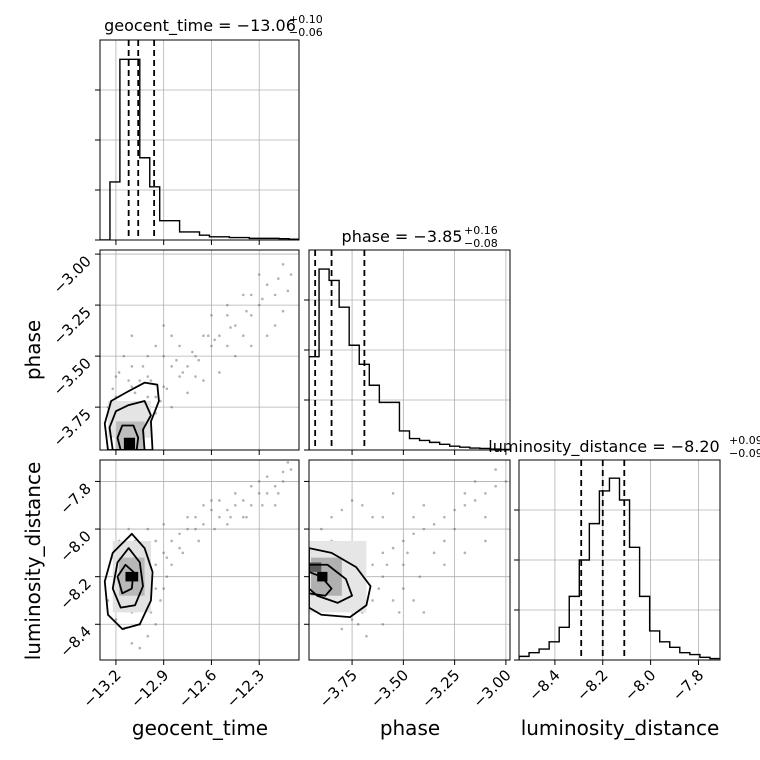 This screenshot has width=760, height=760. What do you see at coordinates (306, 19) in the screenshot?
I see `title-geocent-time-plus: +0.10` at bounding box center [306, 19].